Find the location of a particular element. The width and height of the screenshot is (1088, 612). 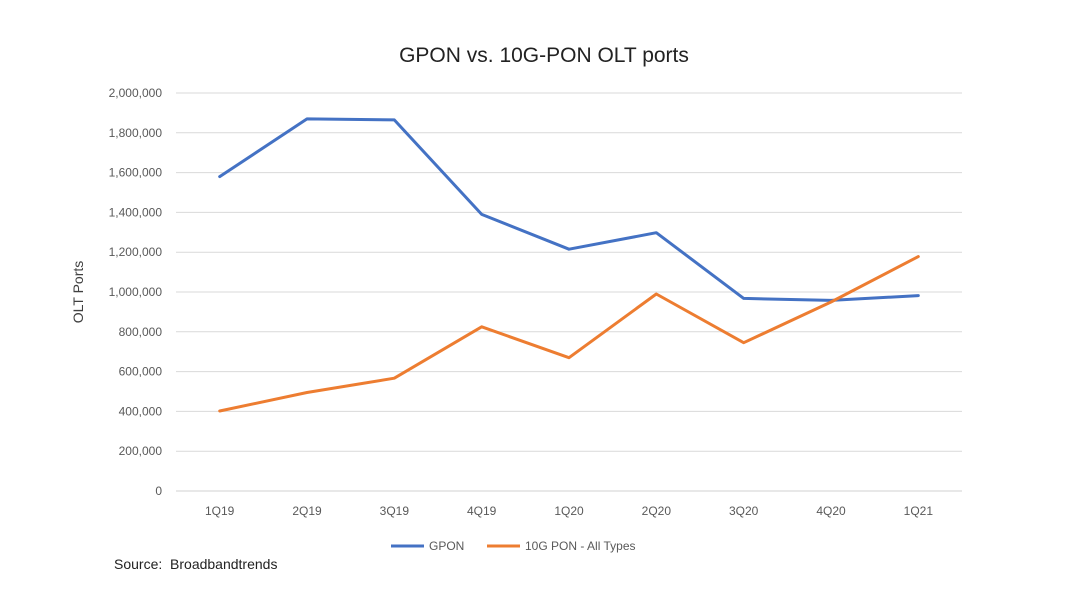

source-note: Source: Broadbandtrends is located at coordinates (196, 564).